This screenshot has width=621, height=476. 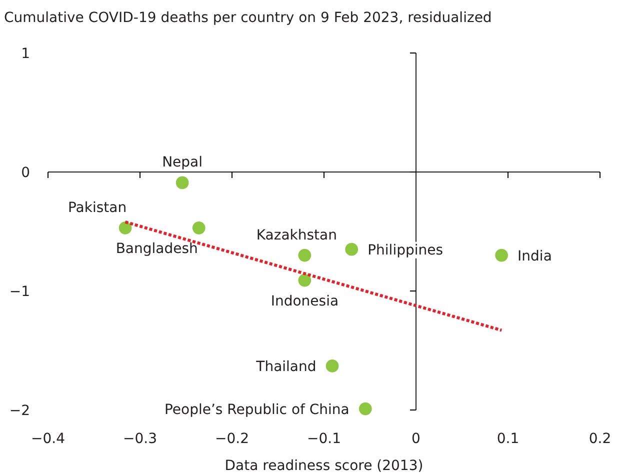 What do you see at coordinates (324, 439) in the screenshot?
I see `x-tick-label: −0.1` at bounding box center [324, 439].